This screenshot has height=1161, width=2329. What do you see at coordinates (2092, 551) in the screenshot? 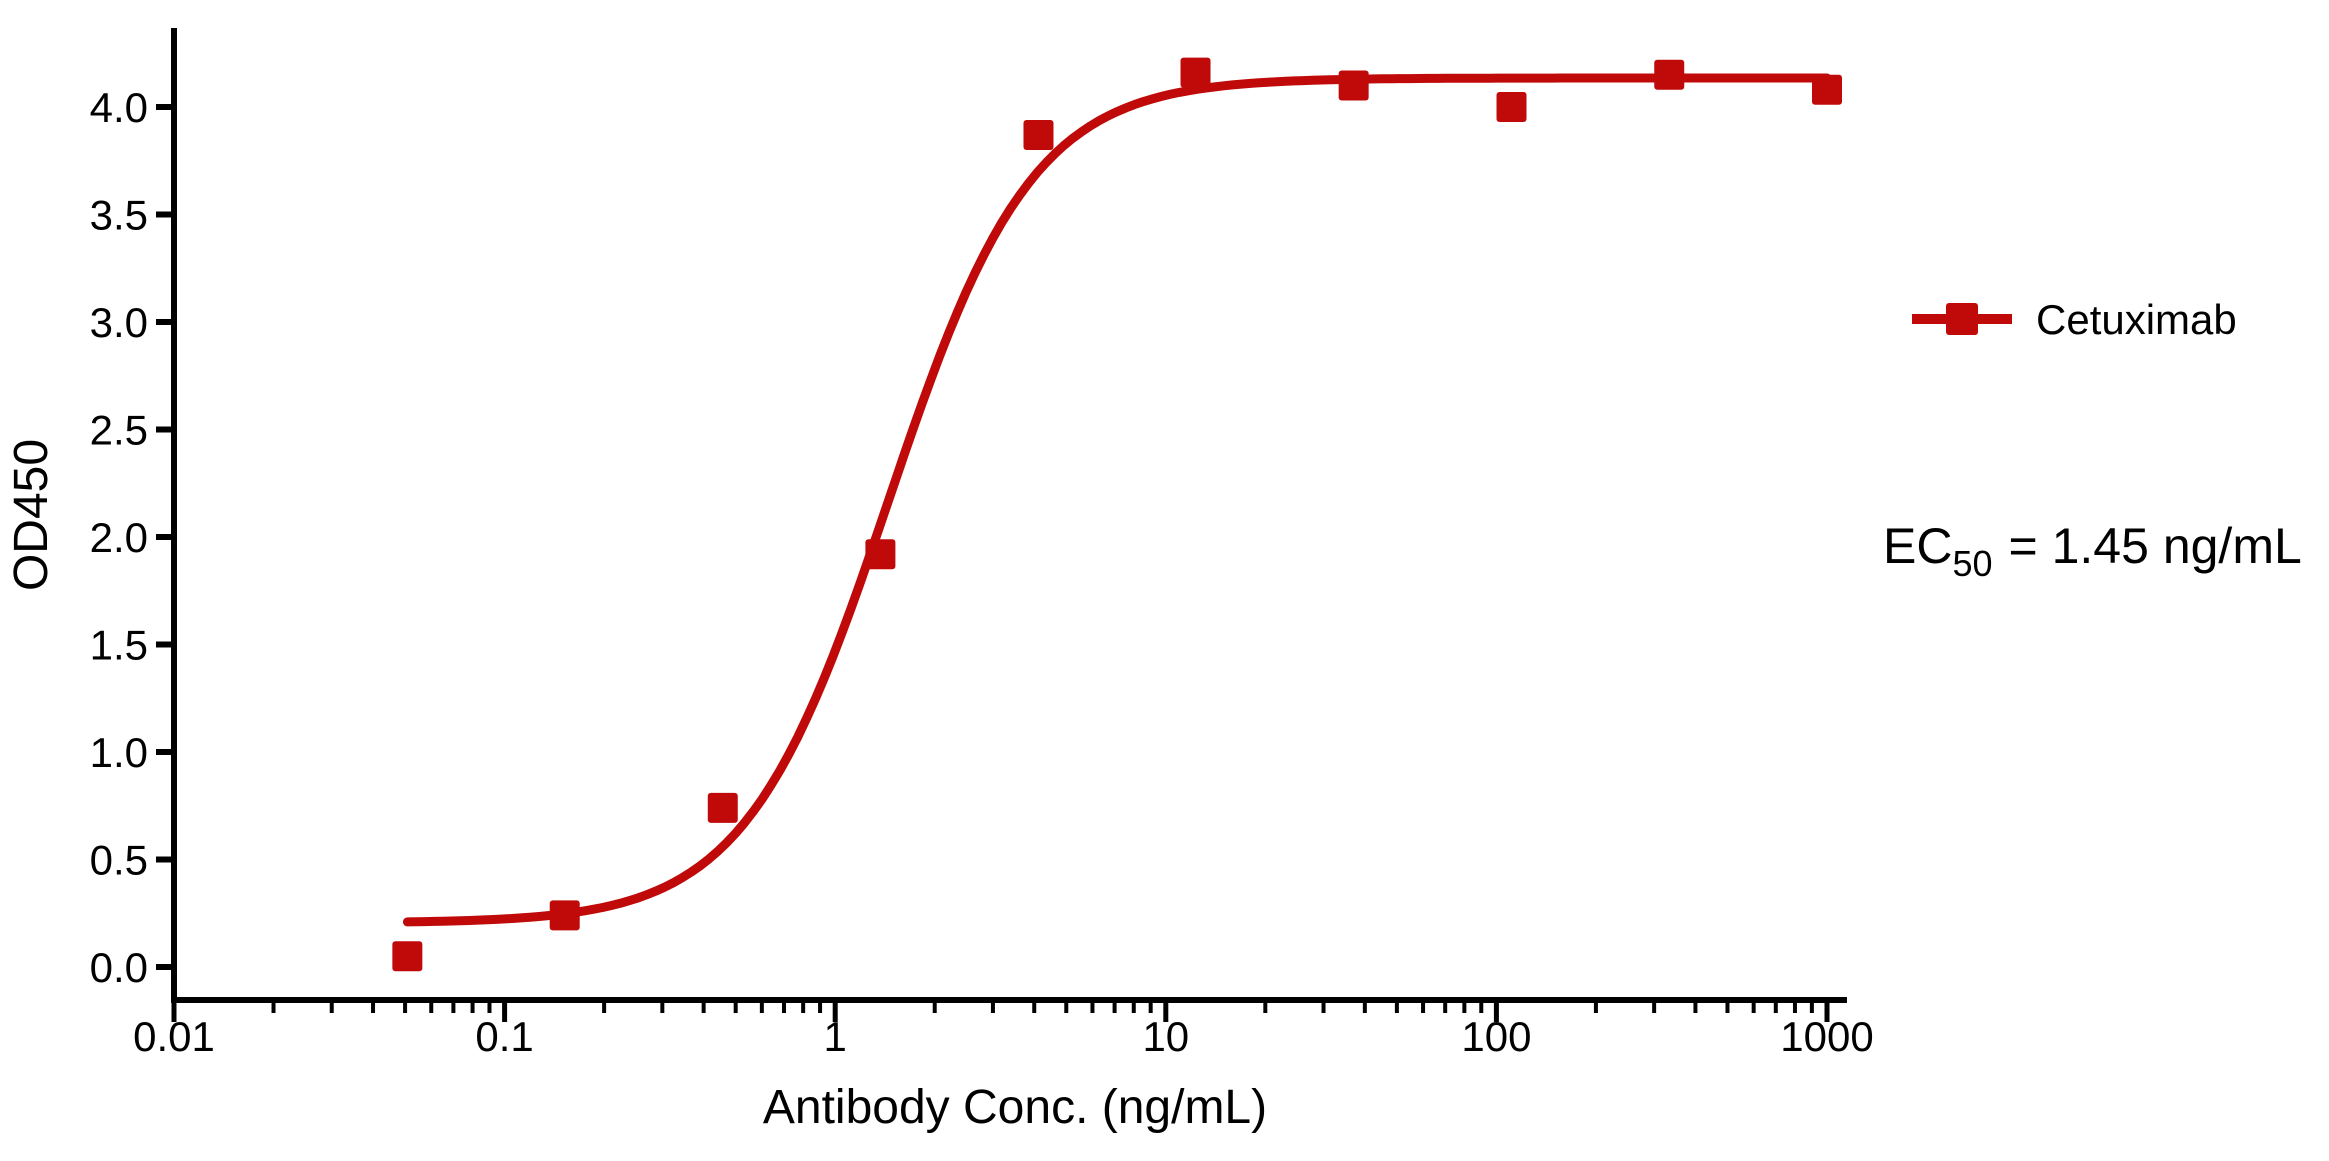
I see `ec50-annotation: EC50 = 1.45 ng/mL` at bounding box center [2092, 551].